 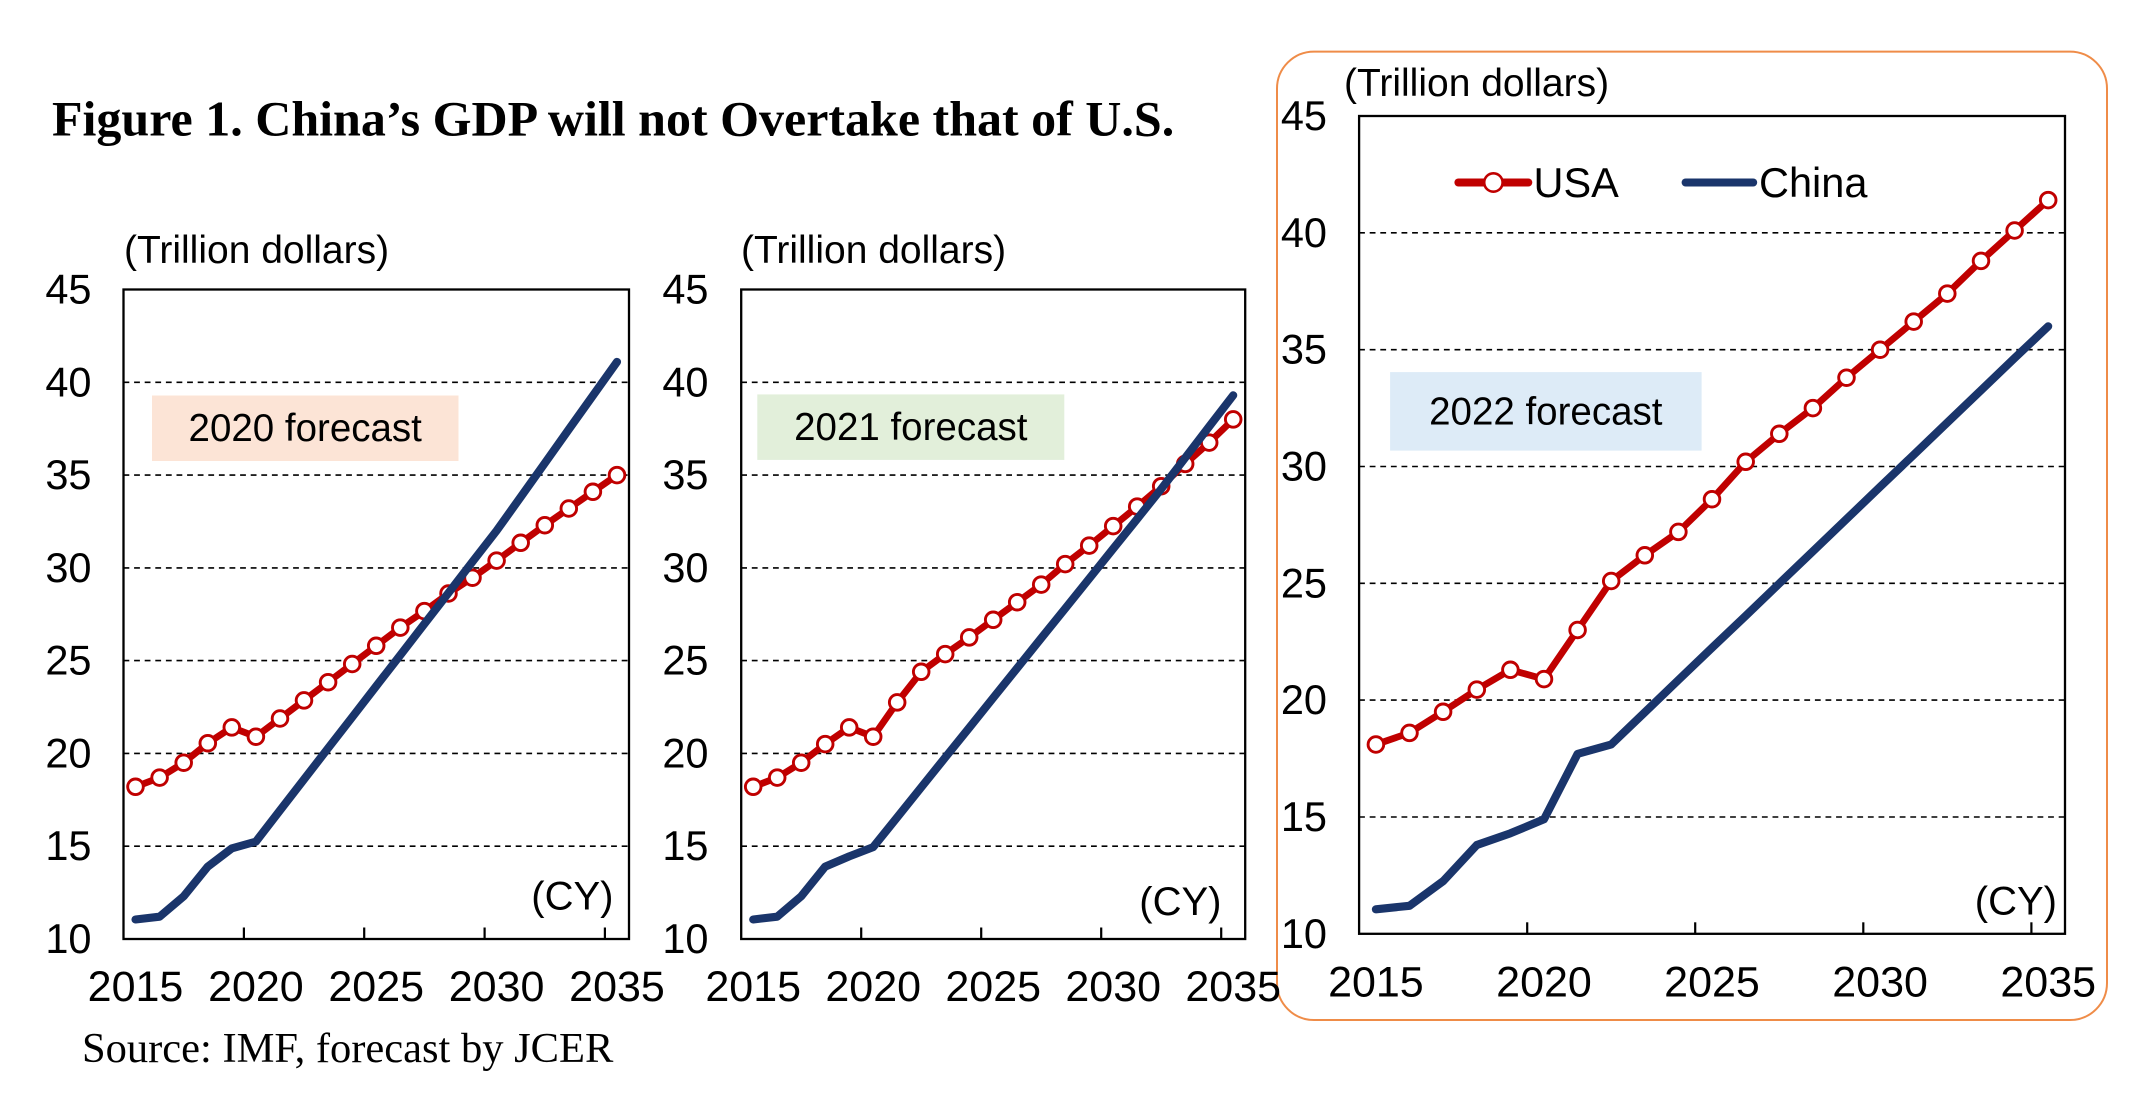 I want to click on svg-text: 2022 forecast, so click(x=1546, y=411).